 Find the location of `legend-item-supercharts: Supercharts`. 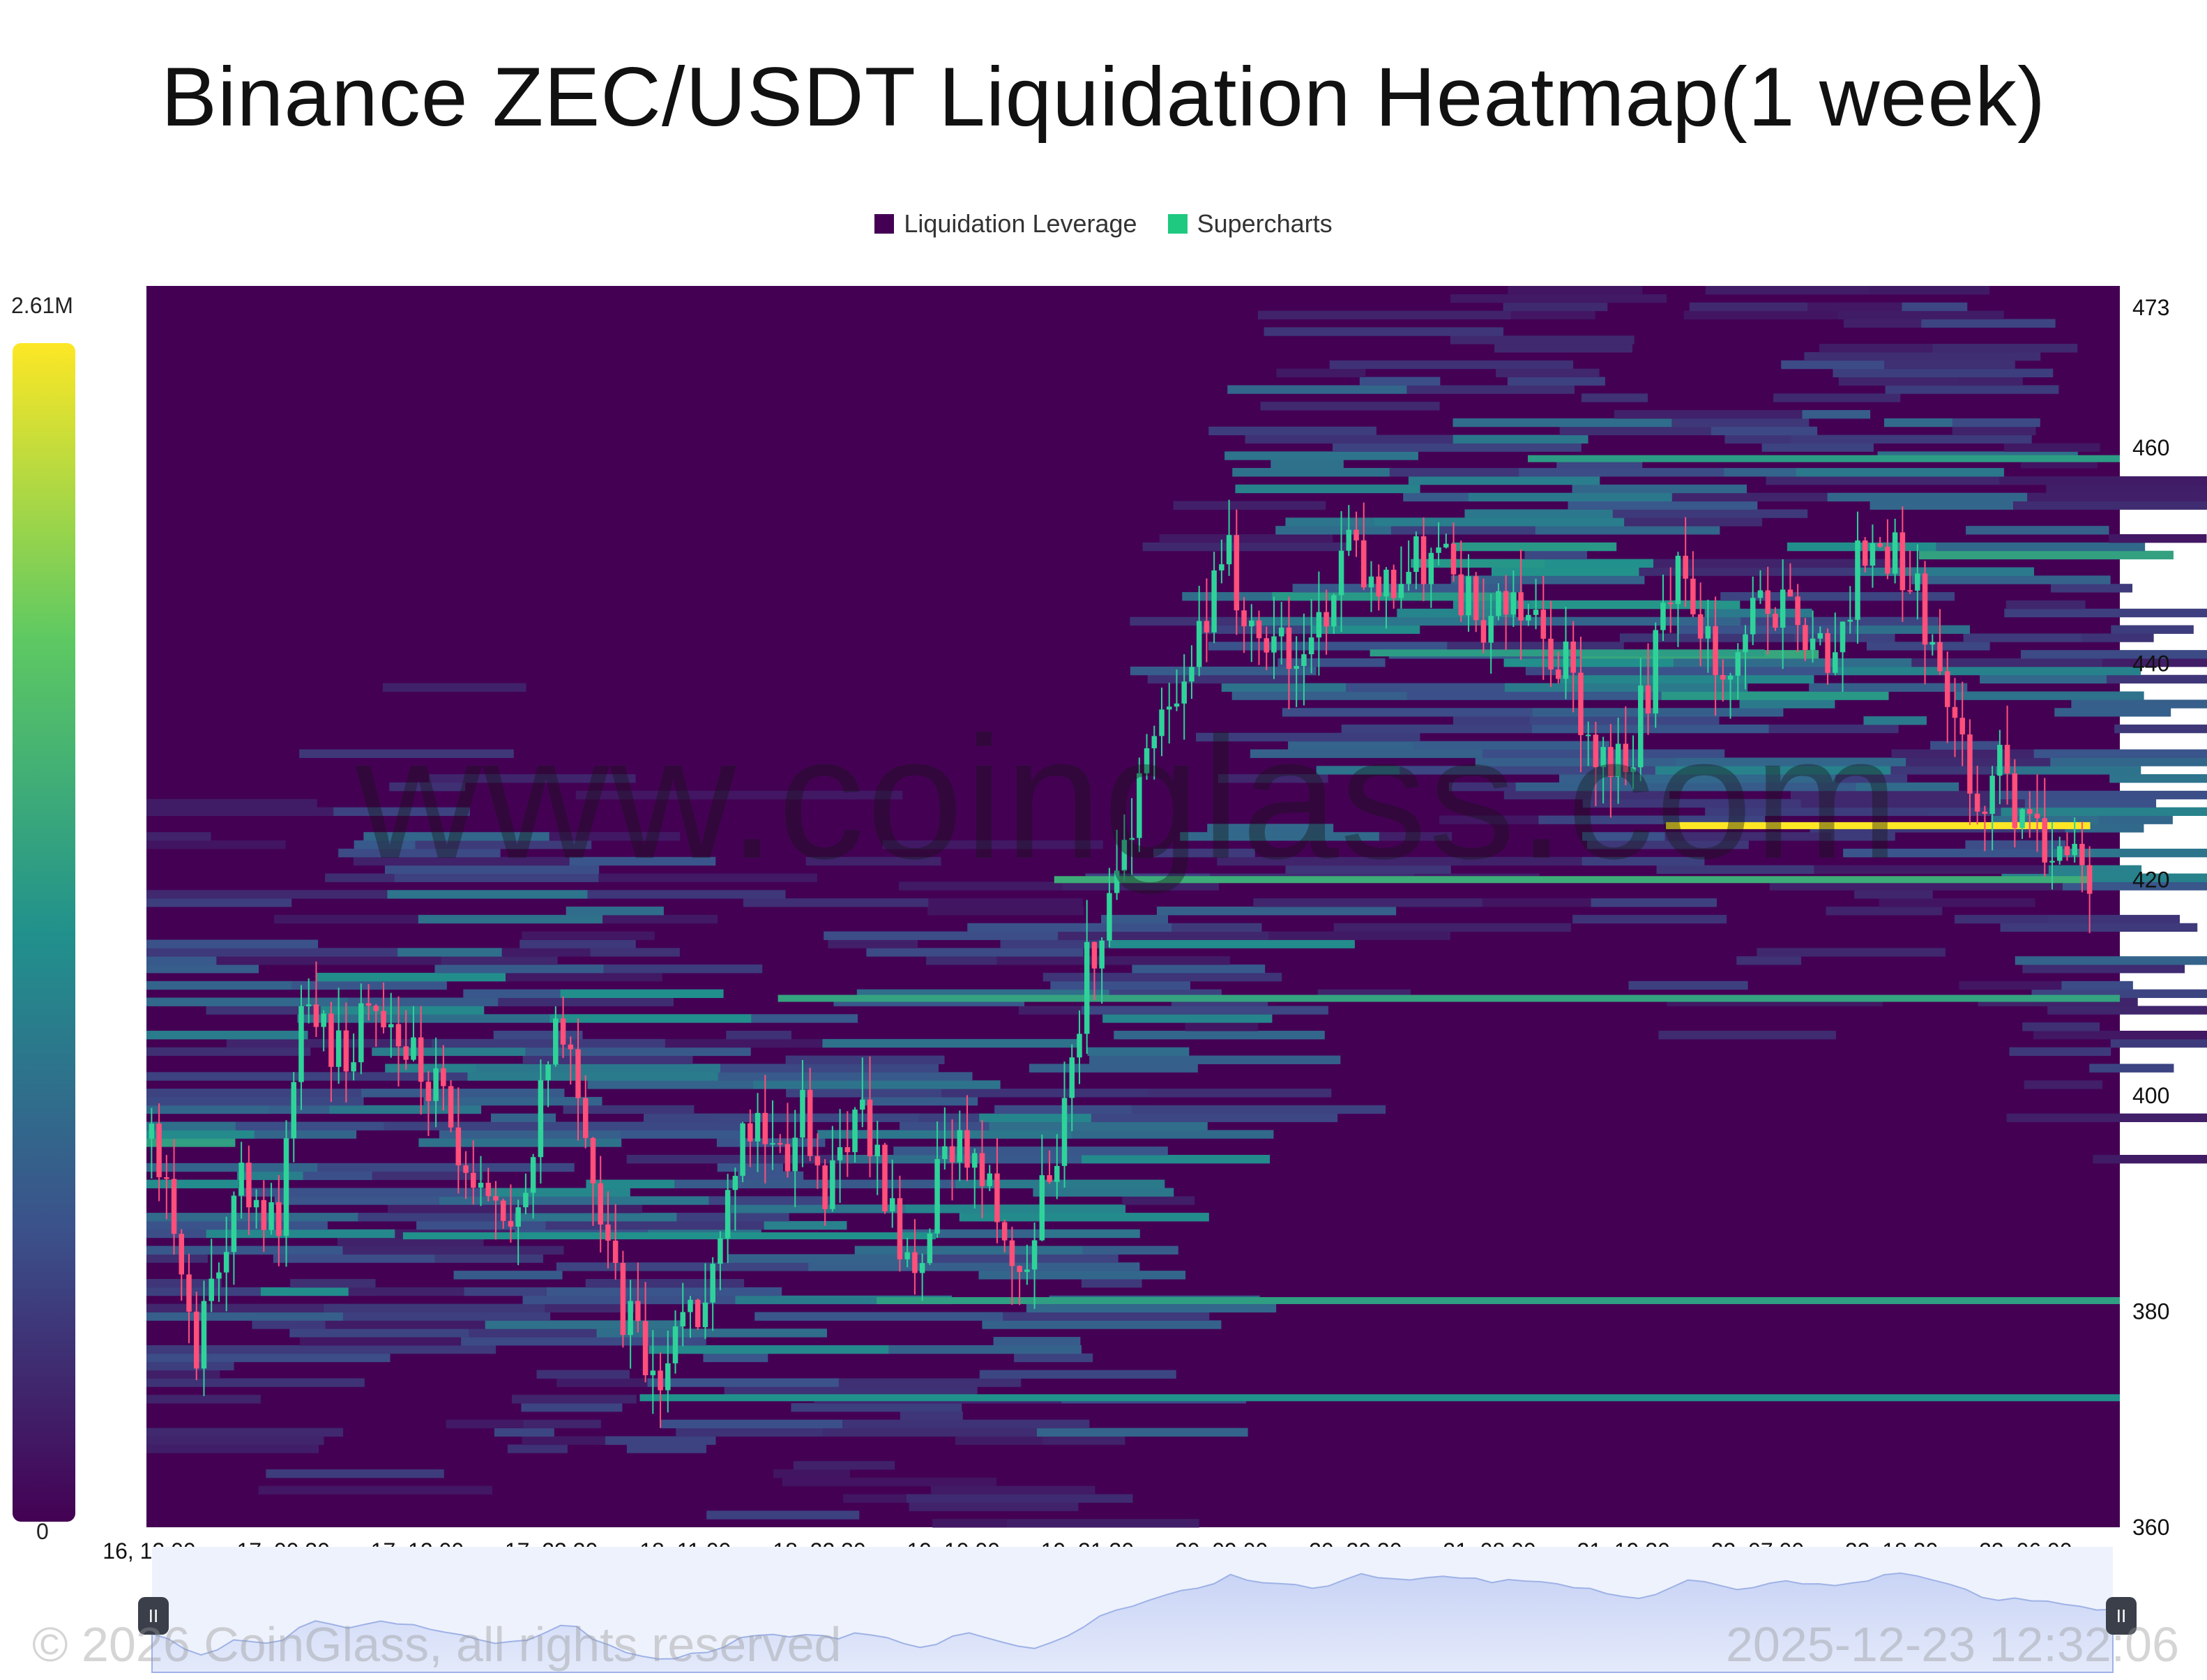

legend-item-supercharts: Supercharts is located at coordinates (1250, 224).